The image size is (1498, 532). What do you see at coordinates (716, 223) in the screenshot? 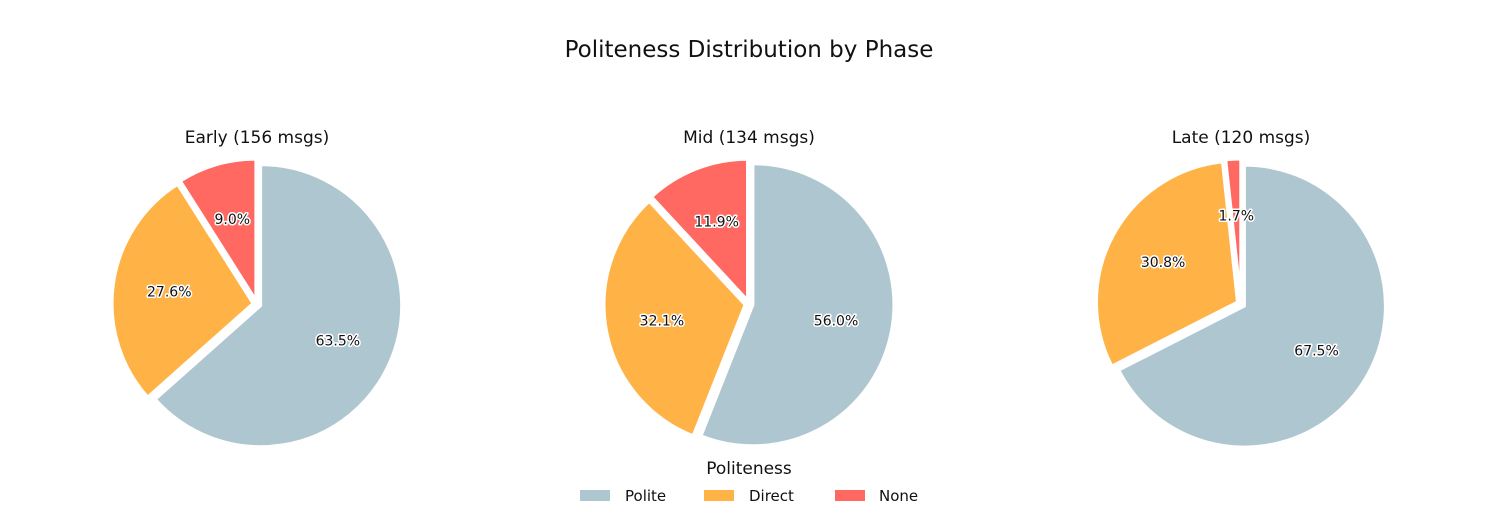
I see `pie-slice-label-none: 11.9%` at bounding box center [716, 223].